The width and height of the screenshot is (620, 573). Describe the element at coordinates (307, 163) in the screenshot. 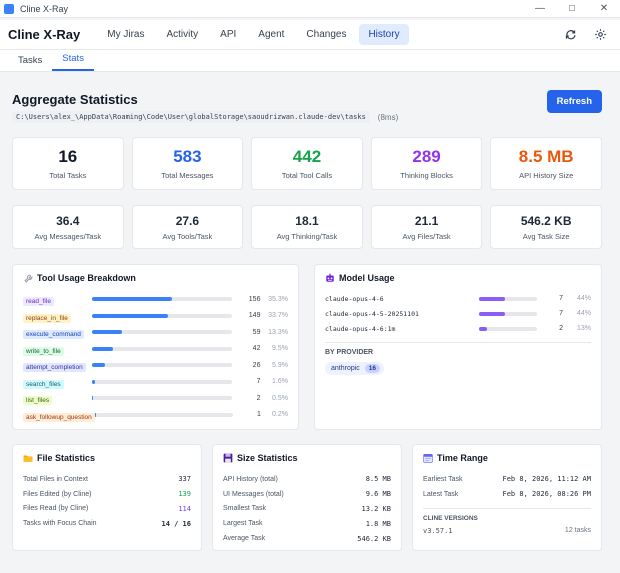

I see `stat-card: 442 Total Tool Calls` at that location.